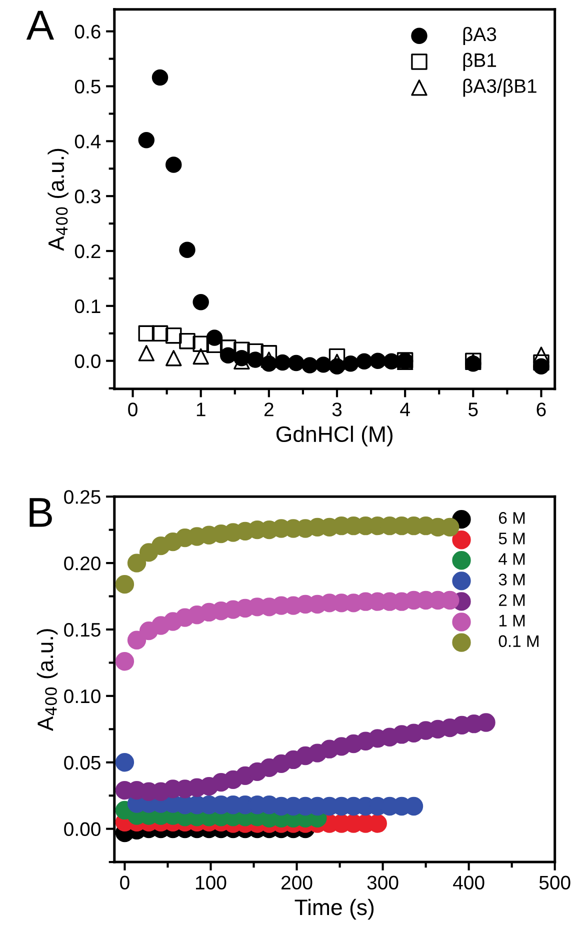 Image resolution: width=572 pixels, height=937 pixels. What do you see at coordinates (211, 883) in the screenshot?
I see `x-tick-label: 100` at bounding box center [211, 883].